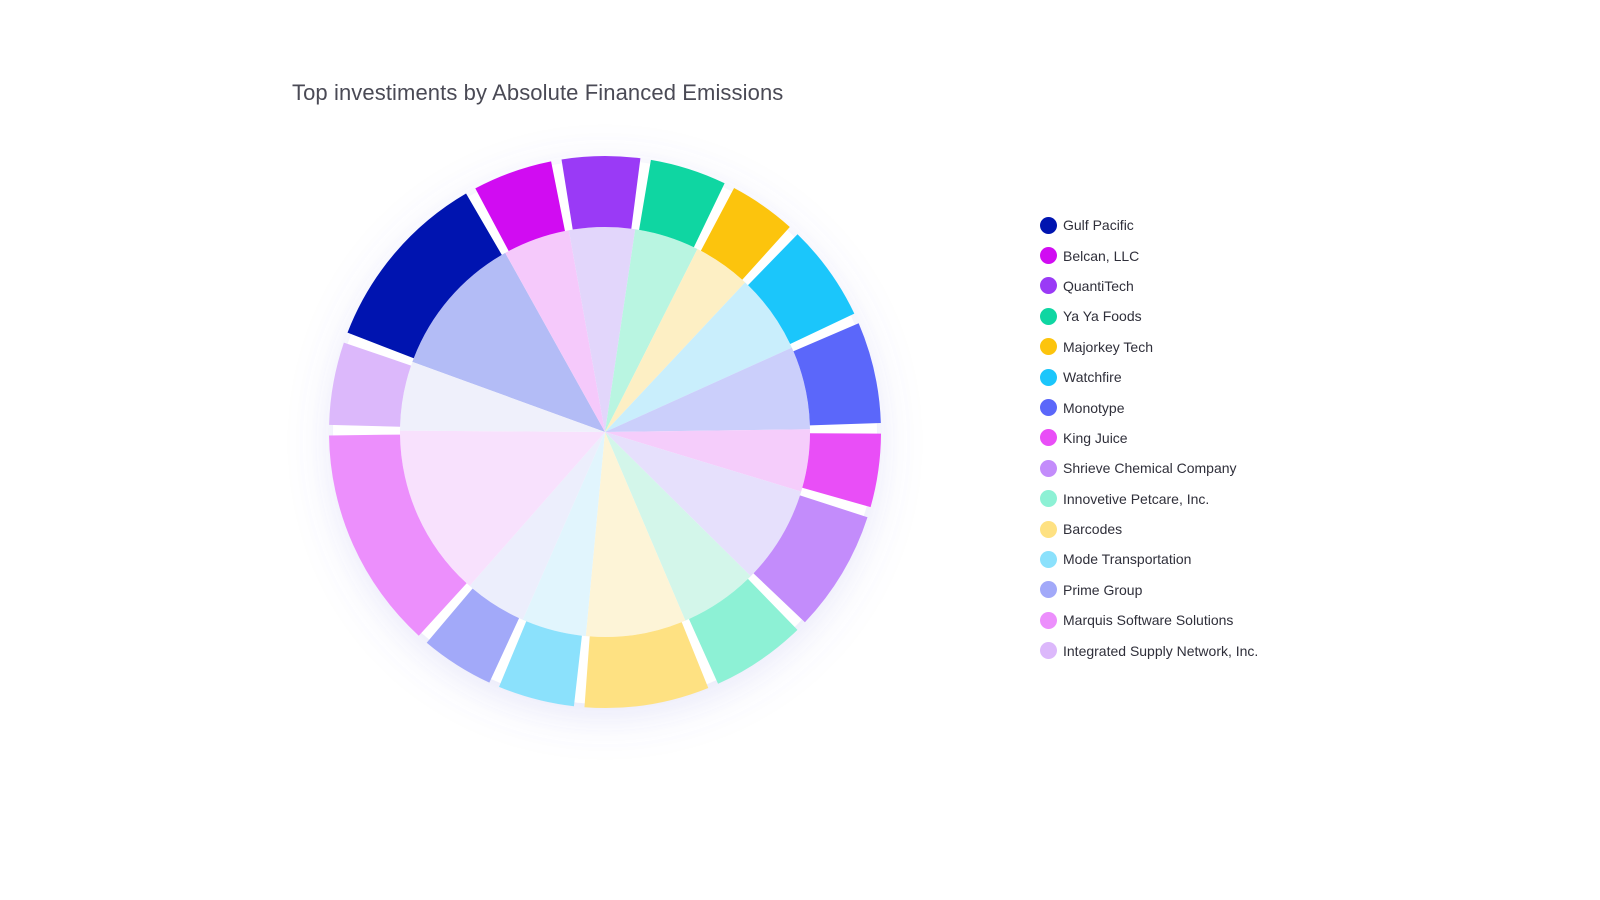 The image size is (1600, 900). I want to click on legend-label: Ya Ya Foods, so click(1102, 316).